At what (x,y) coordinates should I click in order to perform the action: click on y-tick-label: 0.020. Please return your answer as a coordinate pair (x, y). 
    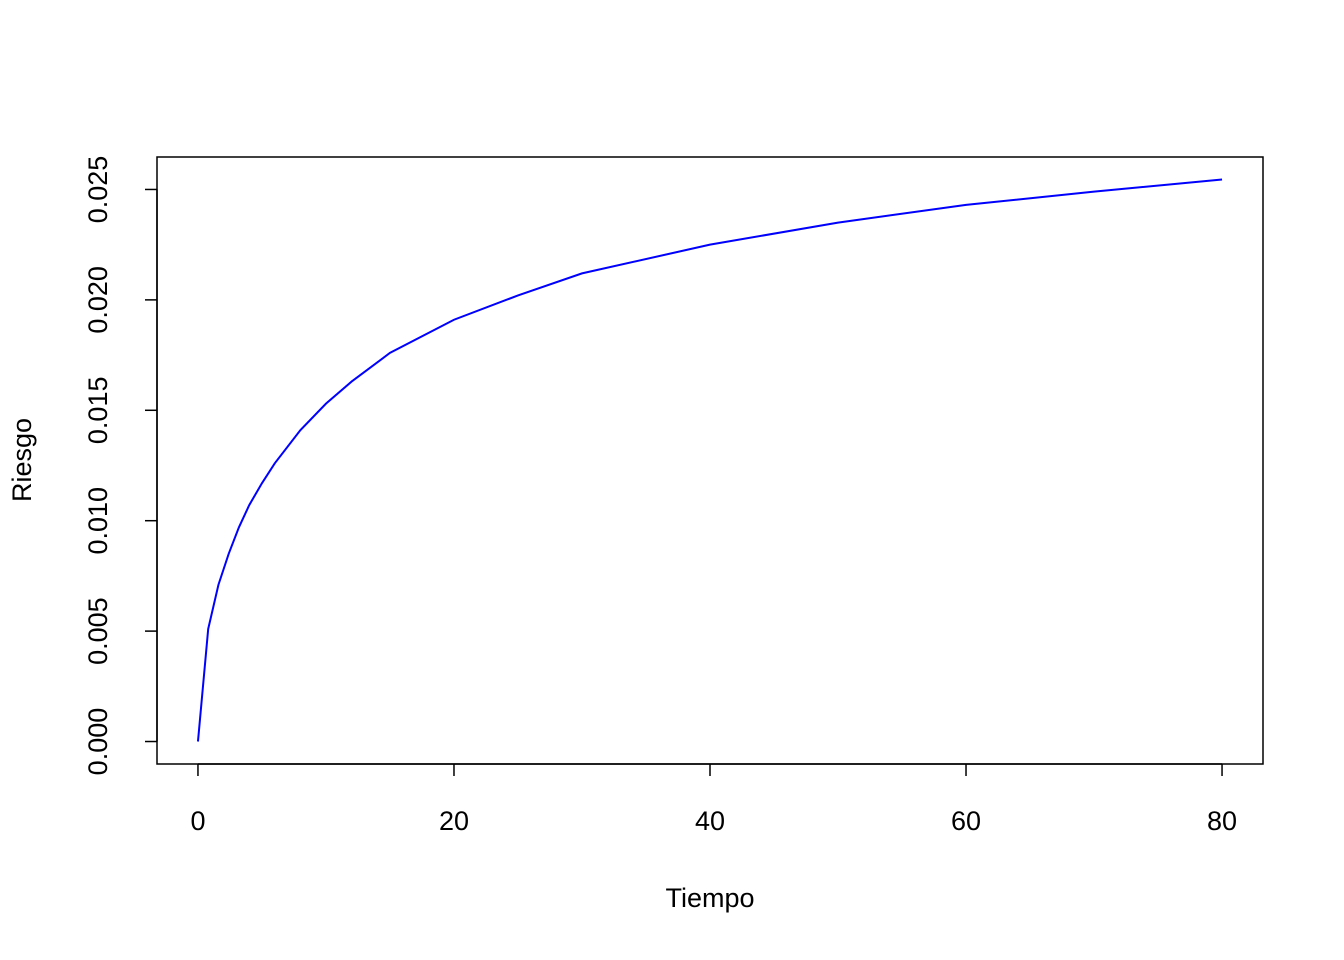
    Looking at the image, I should click on (98, 300).